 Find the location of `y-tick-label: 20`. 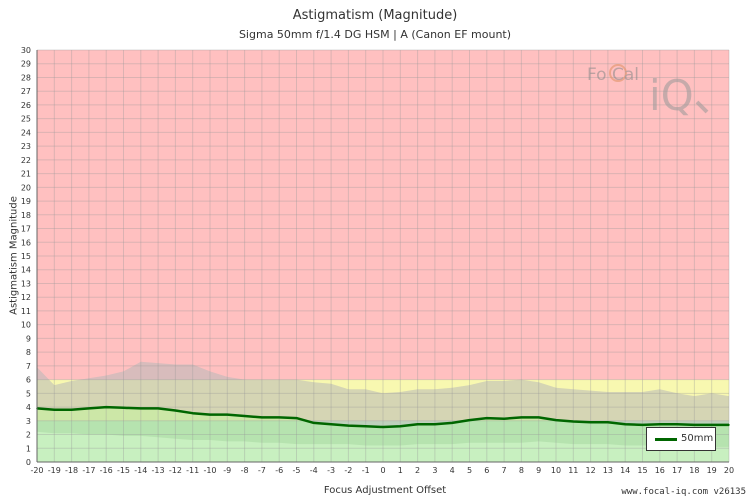

y-tick-label: 20 is located at coordinates (26, 187).